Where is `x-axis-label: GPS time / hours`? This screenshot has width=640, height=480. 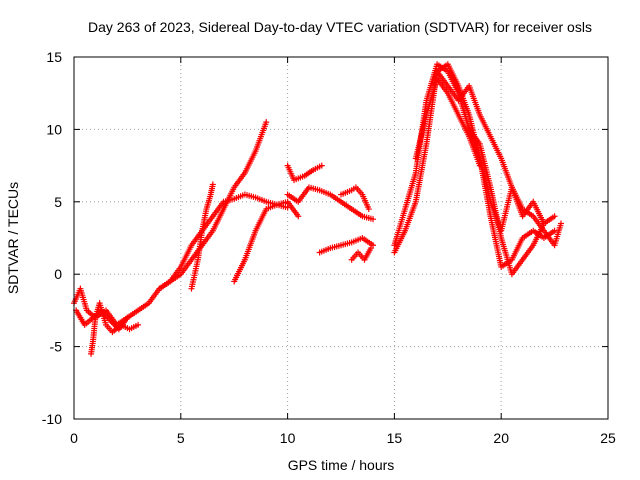 x-axis-label: GPS time / hours is located at coordinates (341, 465).